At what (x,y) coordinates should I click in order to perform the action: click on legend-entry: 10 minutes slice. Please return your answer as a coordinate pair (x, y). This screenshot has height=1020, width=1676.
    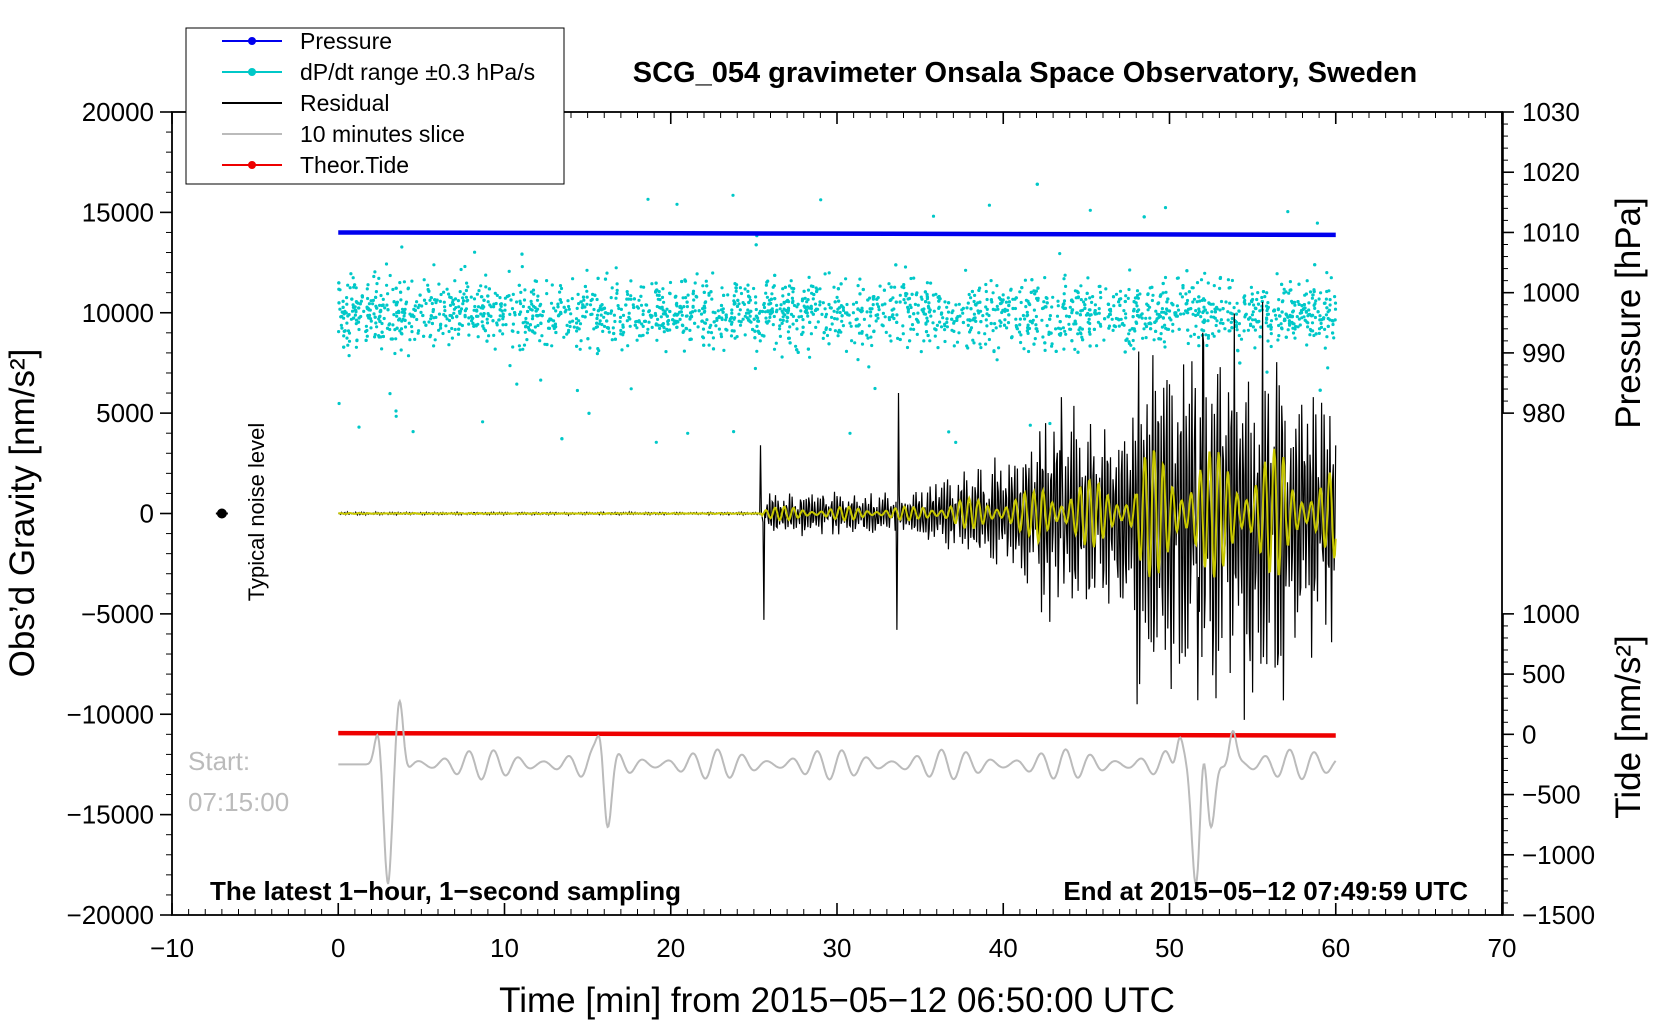
    Looking at the image, I should click on (343, 134).